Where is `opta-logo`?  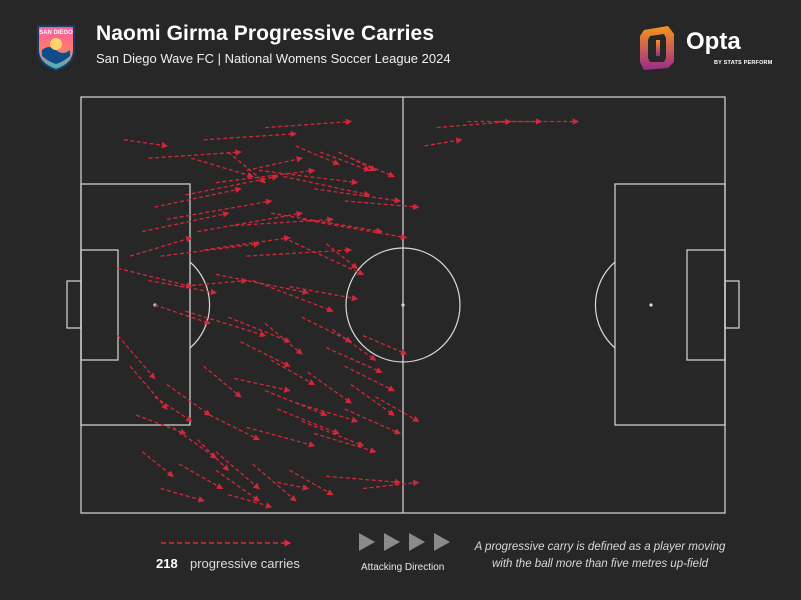 opta-logo is located at coordinates (657, 48).